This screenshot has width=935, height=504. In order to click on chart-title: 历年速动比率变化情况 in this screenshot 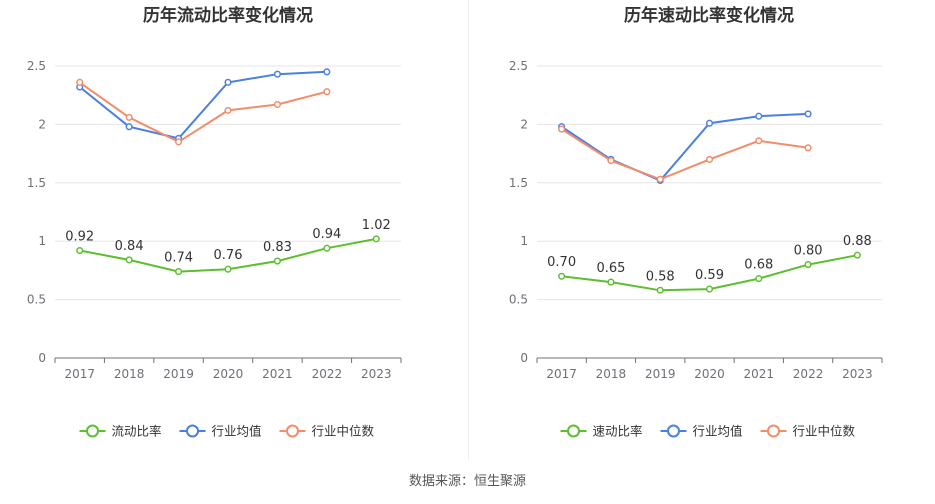, I will do `click(709, 15)`.